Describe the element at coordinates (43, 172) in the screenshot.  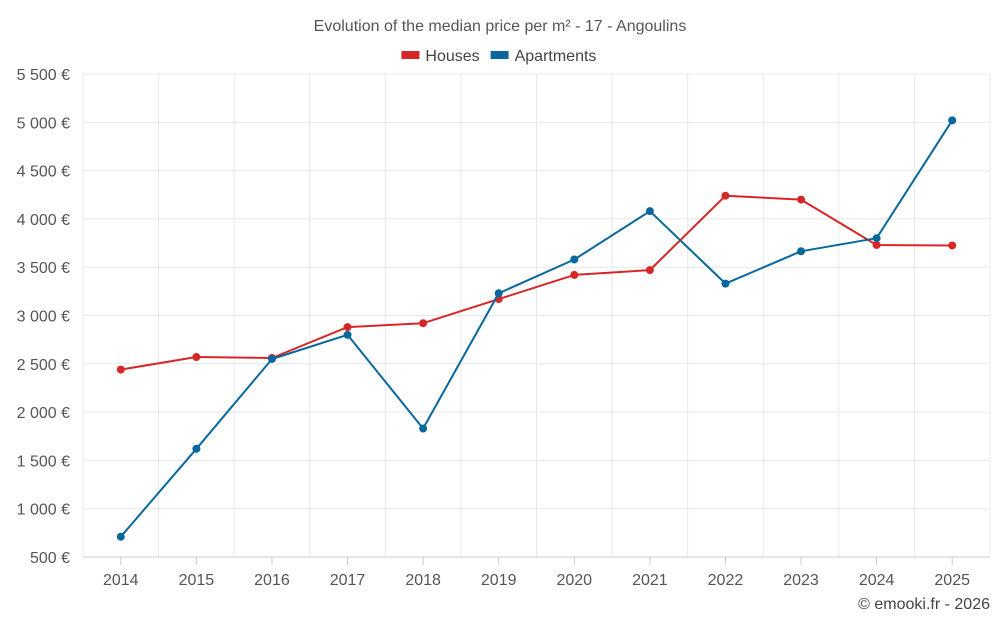
I see `y-tick-label: 4 500 €` at that location.